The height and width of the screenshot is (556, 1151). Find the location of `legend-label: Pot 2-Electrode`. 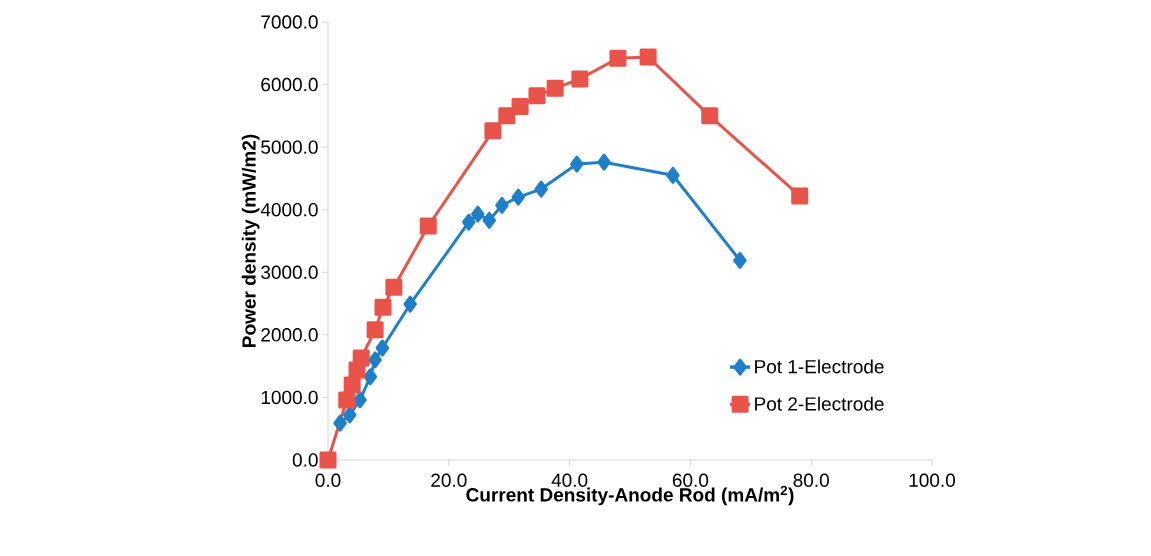

legend-label: Pot 2-Electrode is located at coordinates (819, 403).